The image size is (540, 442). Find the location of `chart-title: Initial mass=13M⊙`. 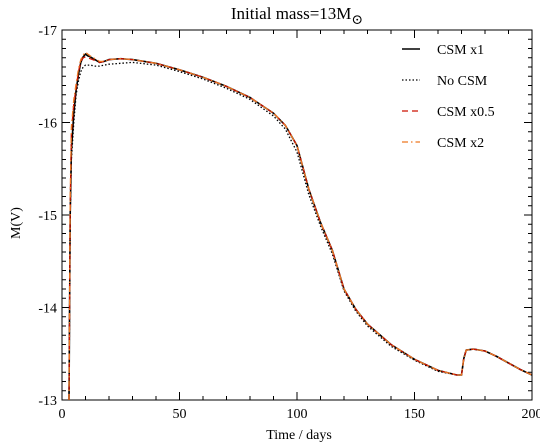

chart-title: Initial mass=13M⊙ is located at coordinates (297, 16).